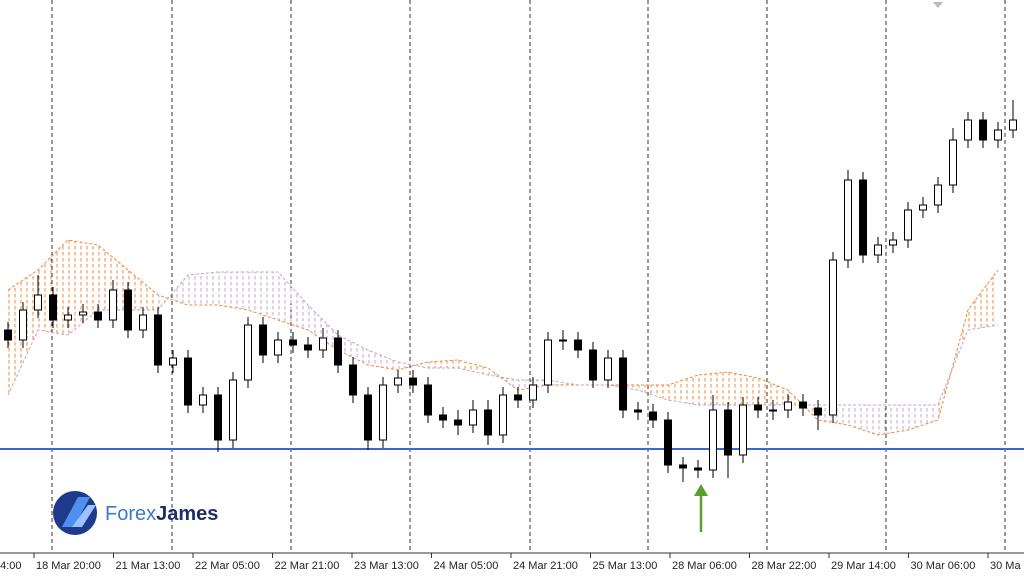 This screenshot has width=1024, height=581. Describe the element at coordinates (704, 566) in the screenshot. I see `x-tick-label: 28 Mar 06:00` at that location.